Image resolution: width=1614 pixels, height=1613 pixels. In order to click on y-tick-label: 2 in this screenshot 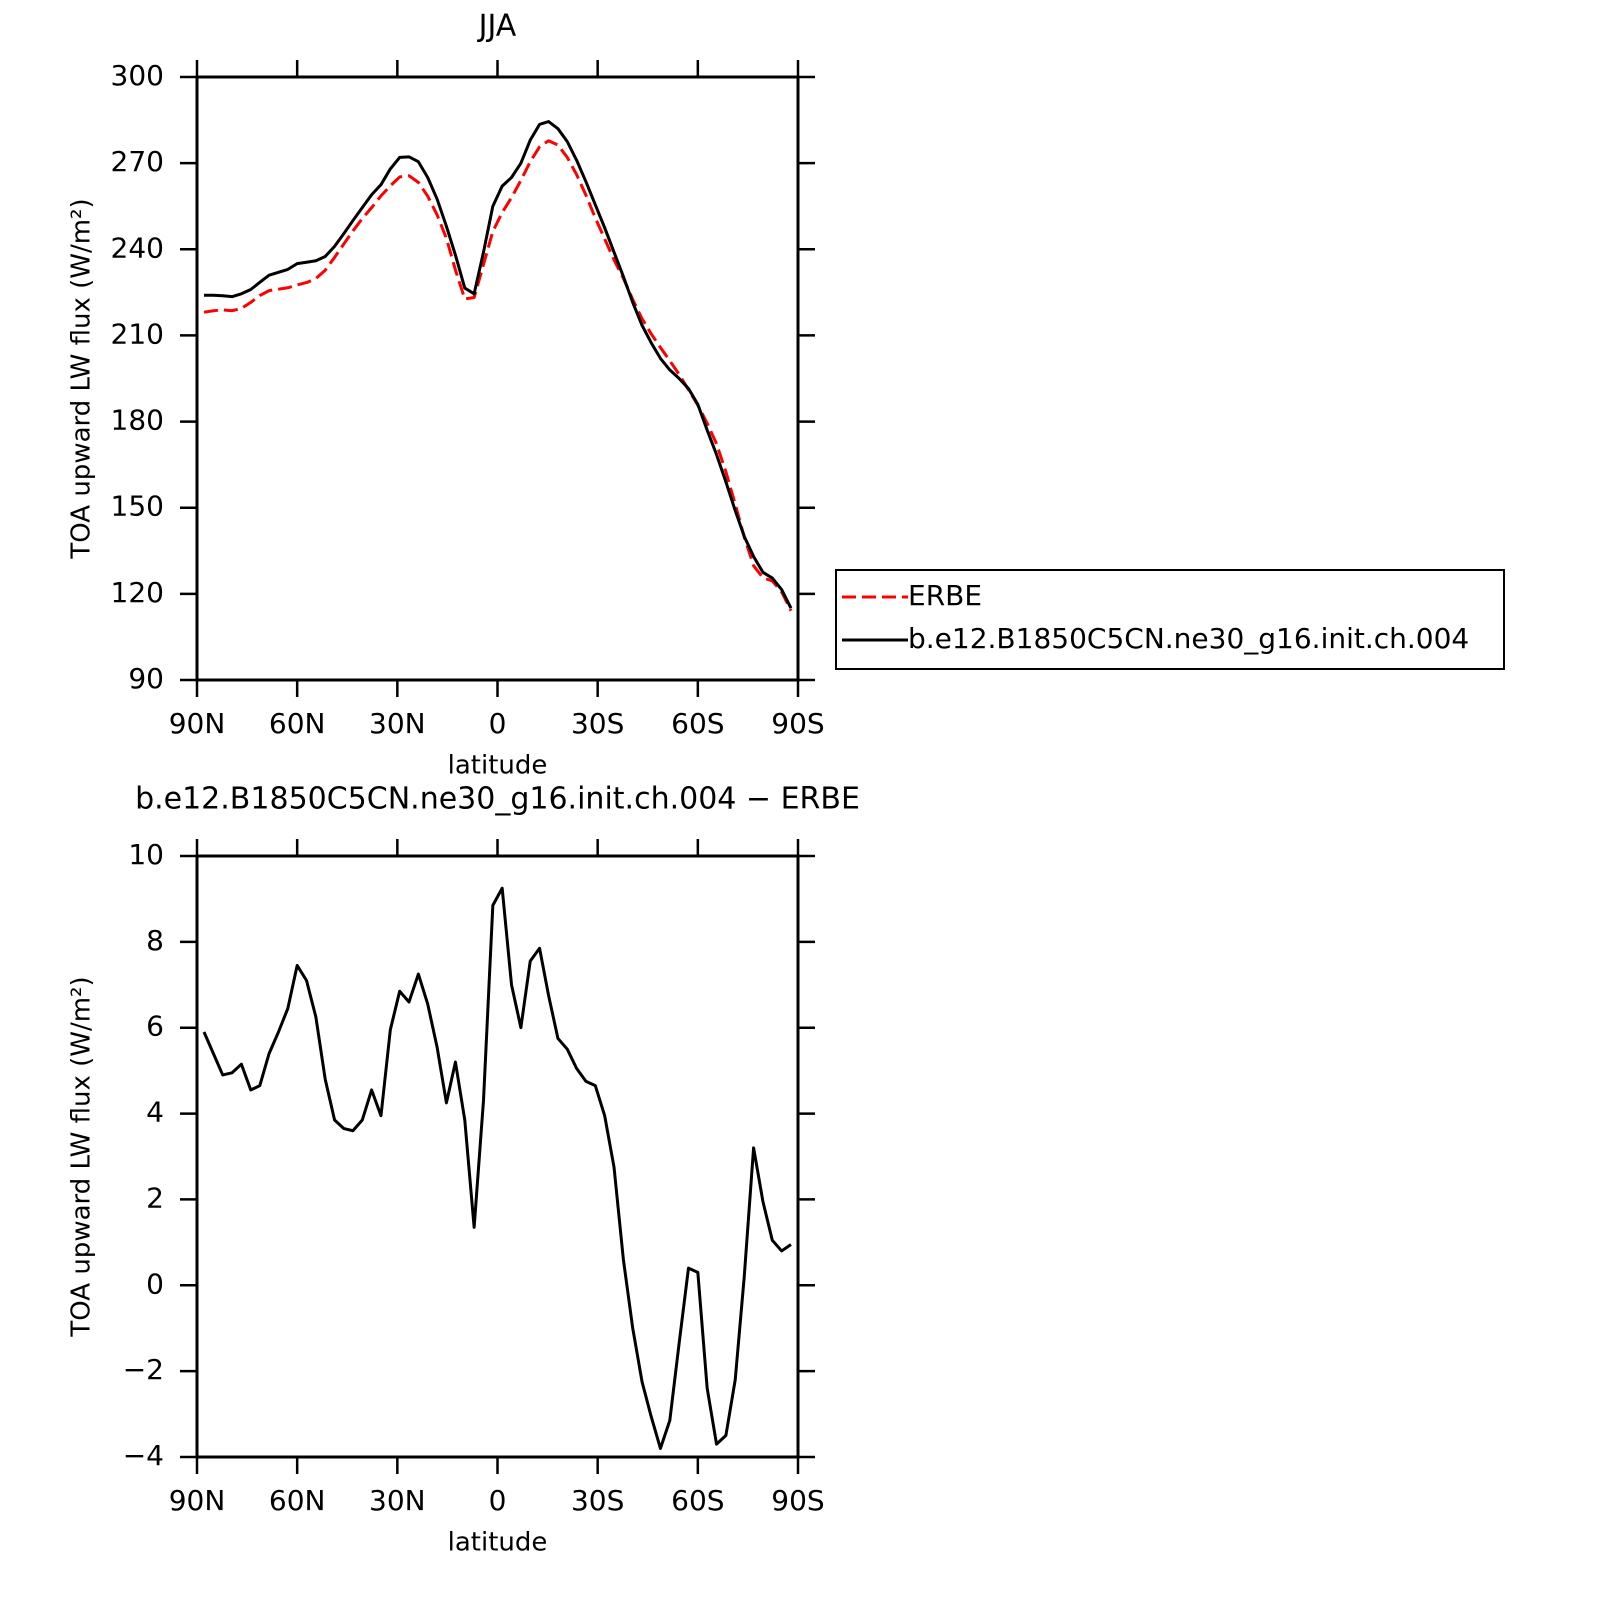, I will do `click(155, 1197)`.